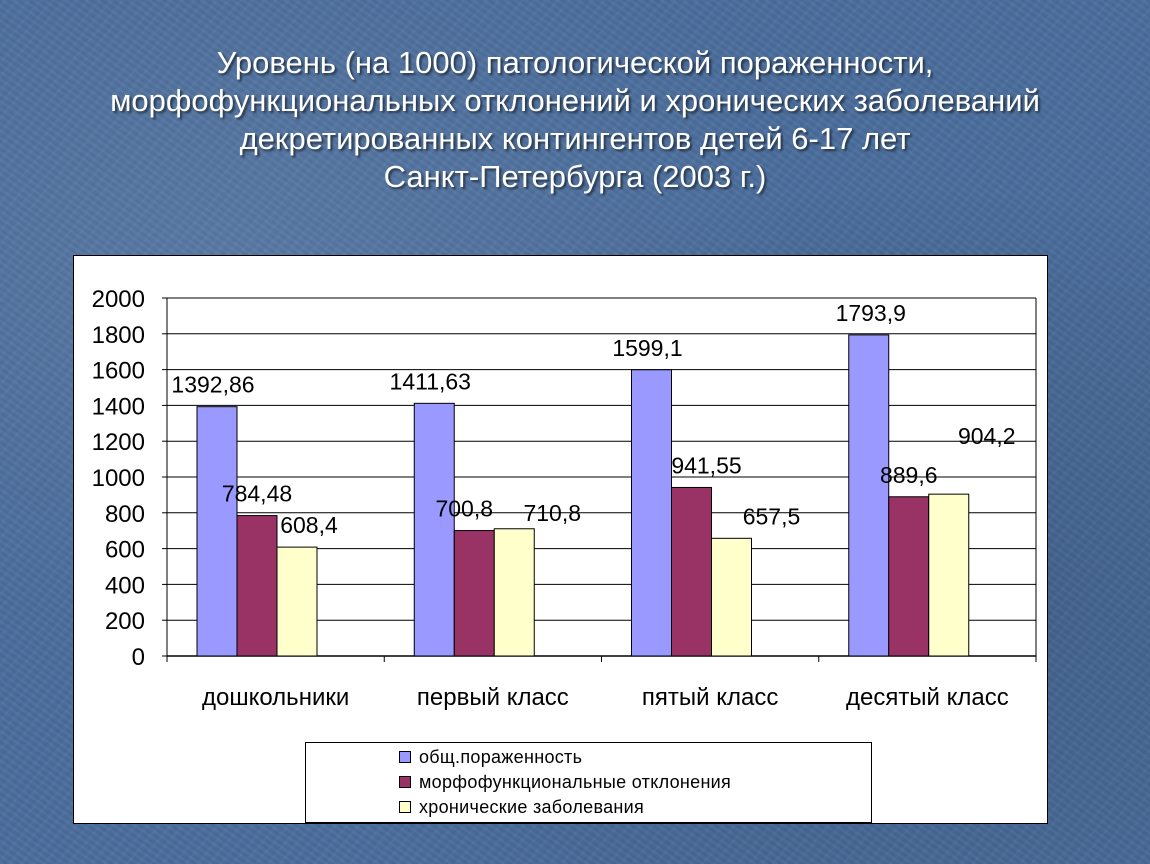 The height and width of the screenshot is (864, 1150). I want to click on y-tick-label-200: 200, so click(125, 621).